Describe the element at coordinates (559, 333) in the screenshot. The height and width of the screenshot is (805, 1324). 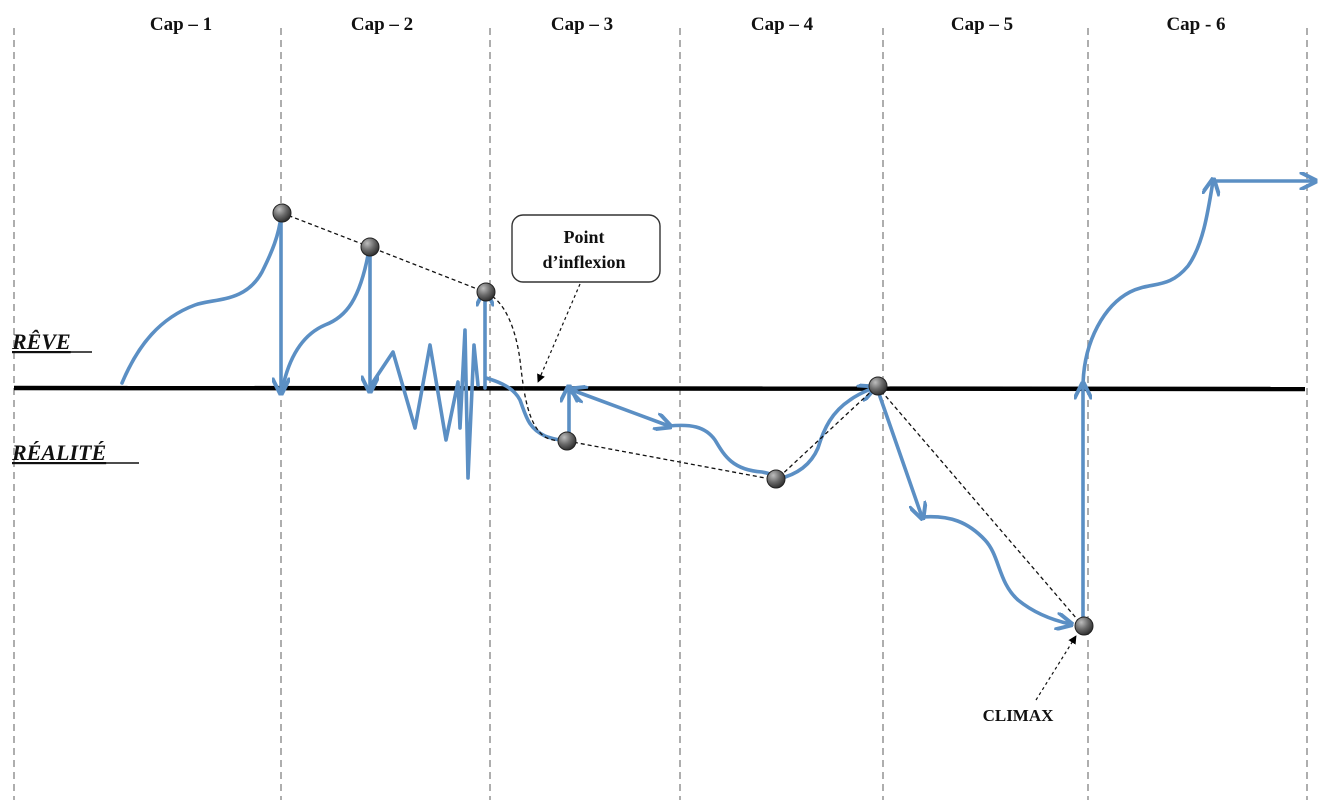
I see `inflection-pointer-arrow` at that location.